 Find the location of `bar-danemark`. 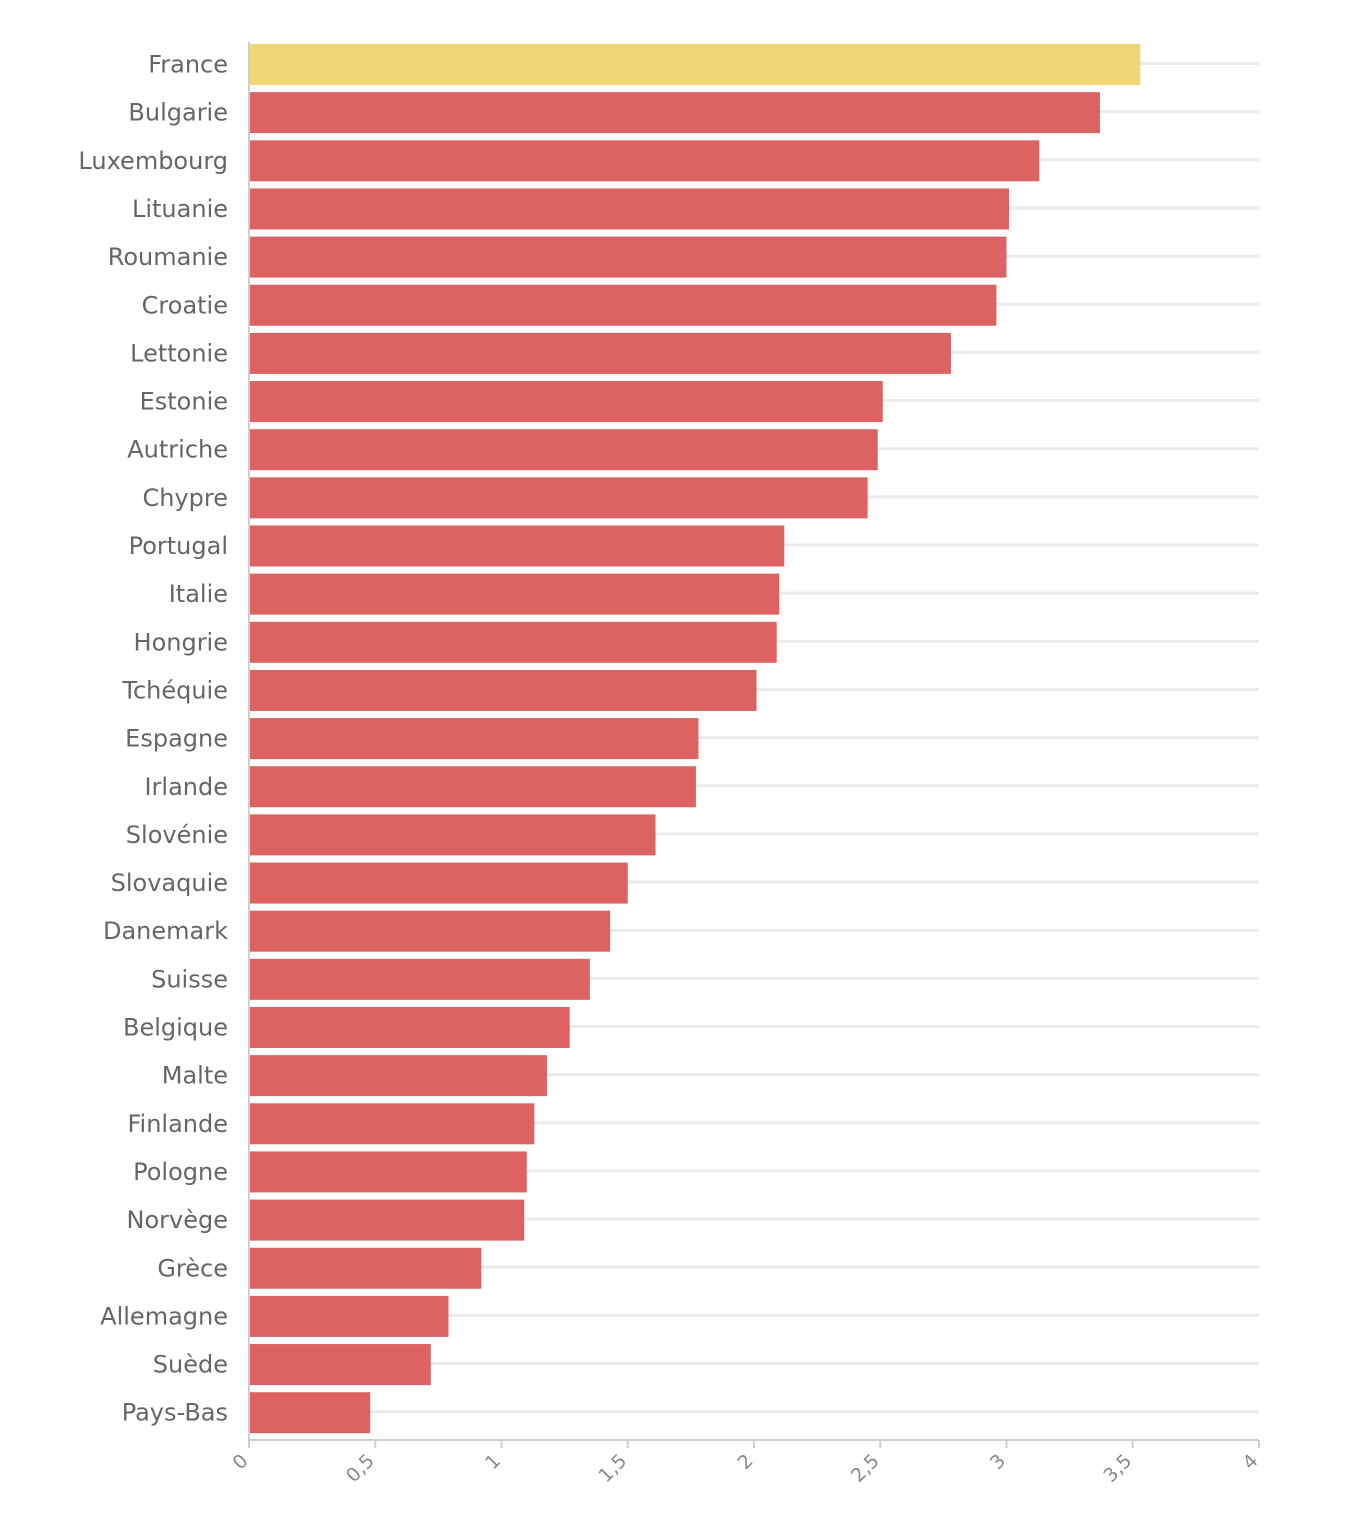

bar-danemark is located at coordinates (430, 931).